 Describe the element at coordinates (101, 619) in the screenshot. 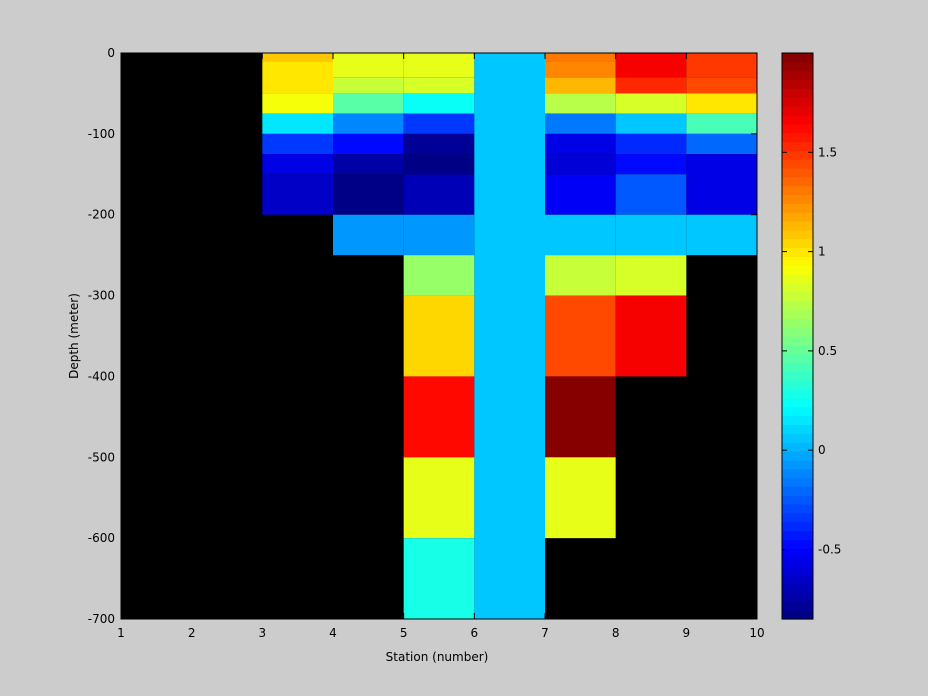

I see `y-tick-label: -700` at that location.